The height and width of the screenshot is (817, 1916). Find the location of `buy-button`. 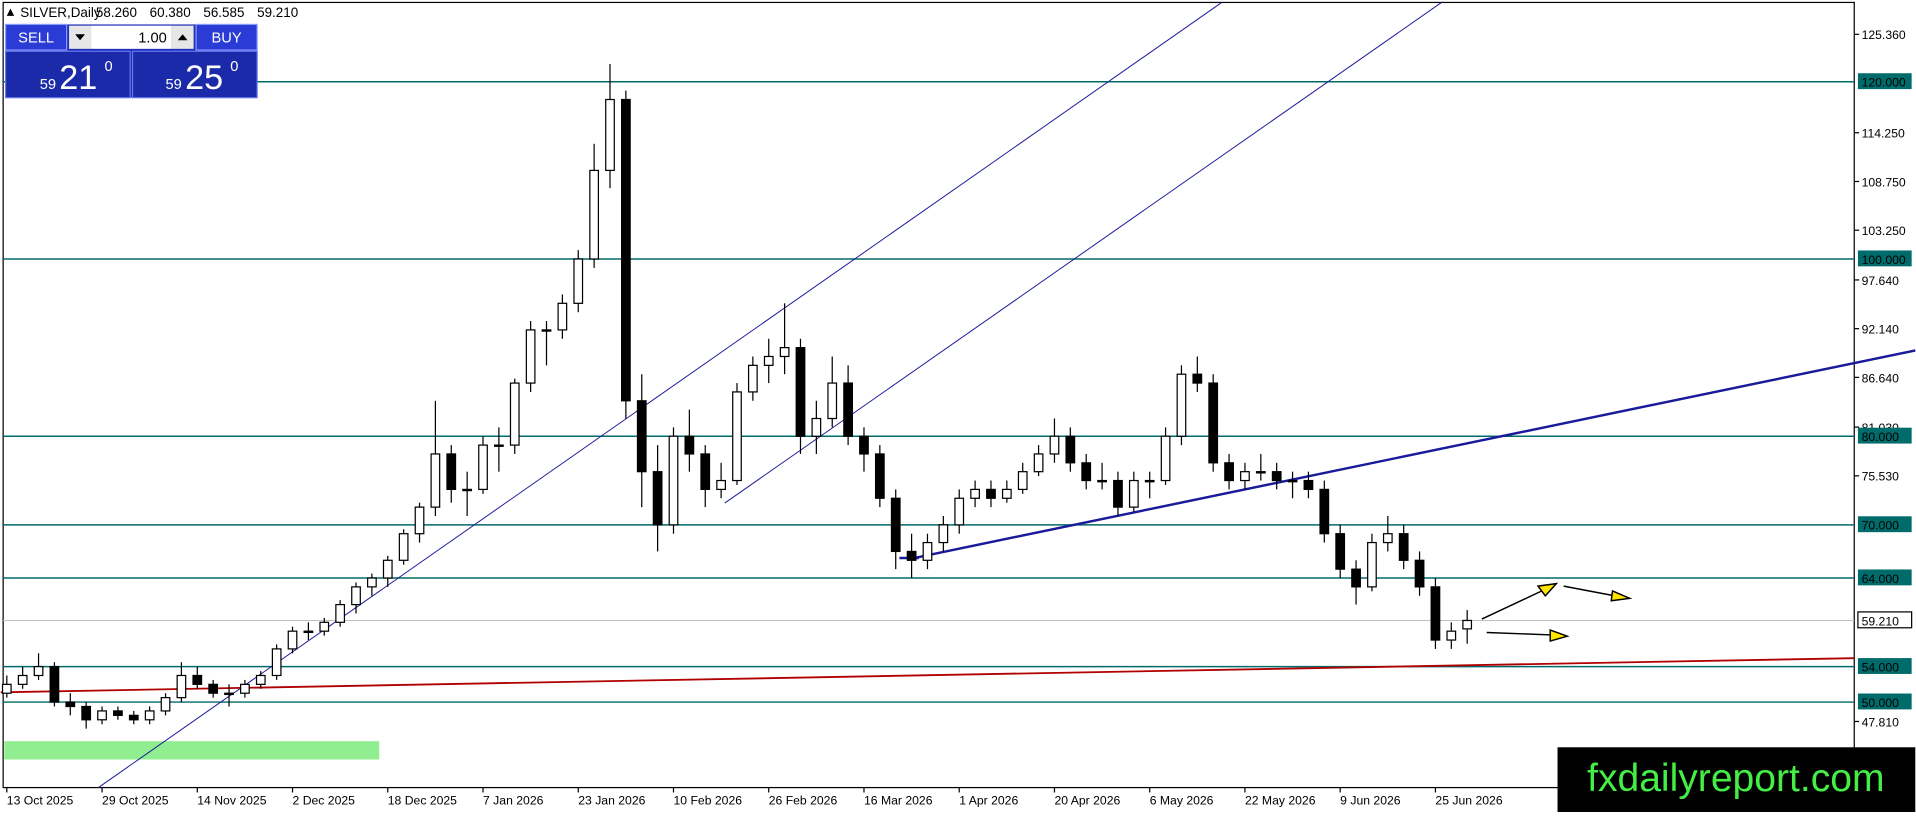

buy-button is located at coordinates (226, 37).